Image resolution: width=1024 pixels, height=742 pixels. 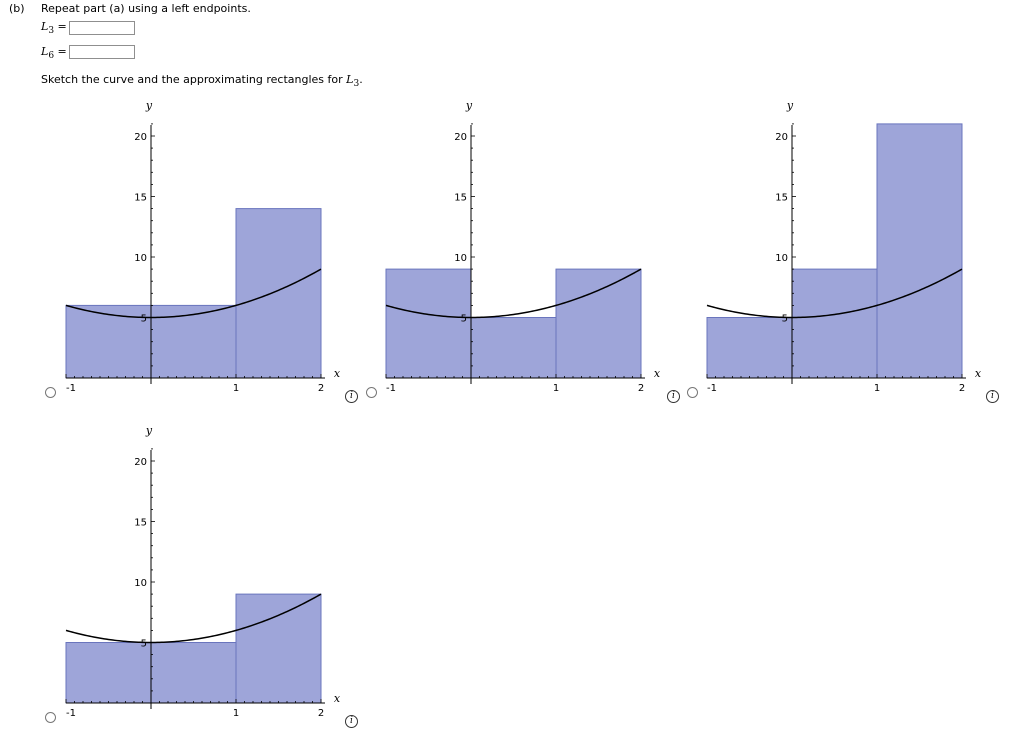 I want to click on chart-4-x-tick-label: 2, so click(x=321, y=713).